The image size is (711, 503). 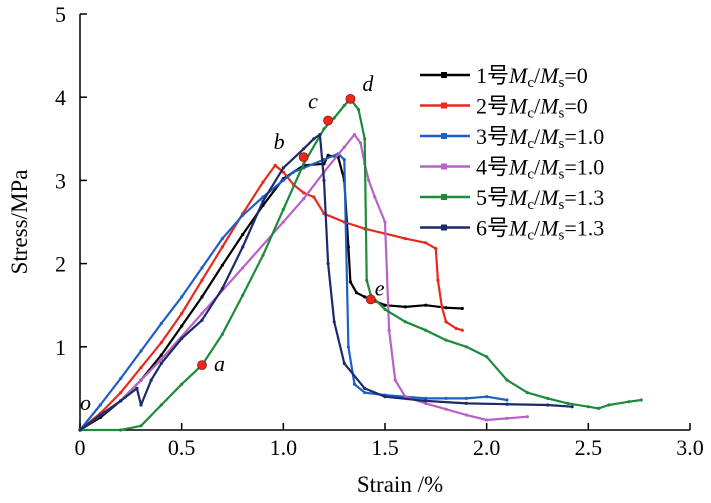 I want to click on legend-marker, so click(x=444, y=75).